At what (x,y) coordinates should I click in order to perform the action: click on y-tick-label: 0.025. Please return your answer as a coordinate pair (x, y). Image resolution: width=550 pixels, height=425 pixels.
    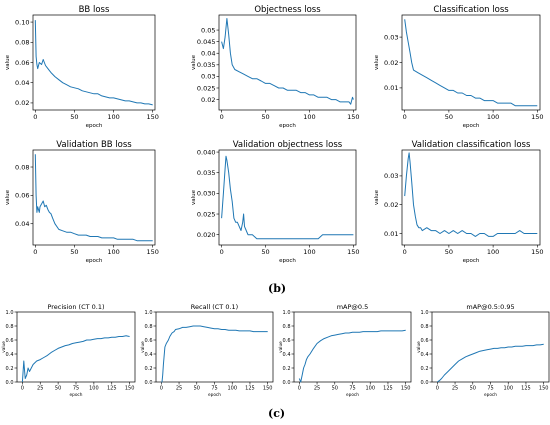
    Looking at the image, I should click on (206, 214).